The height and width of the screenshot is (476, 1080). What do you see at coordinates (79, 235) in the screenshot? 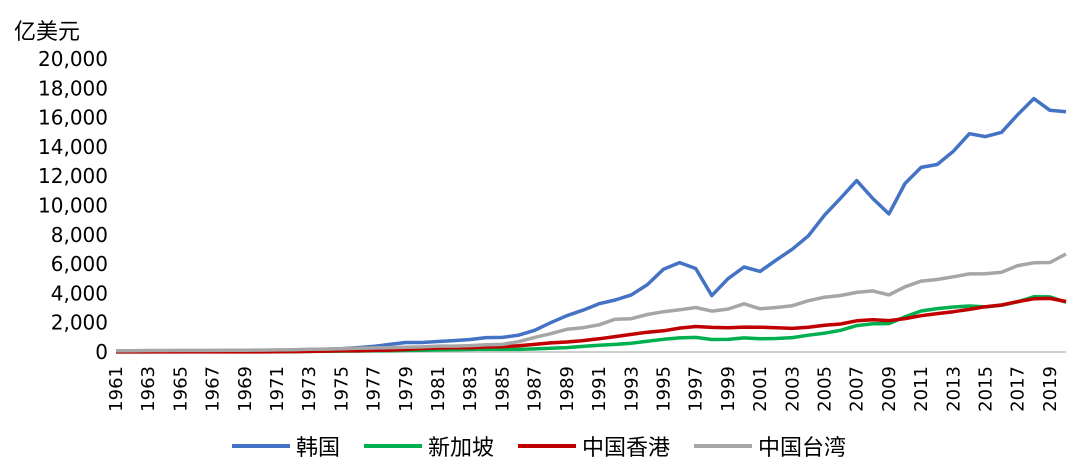
I see `y-tick-label: 8,000` at bounding box center [79, 235].